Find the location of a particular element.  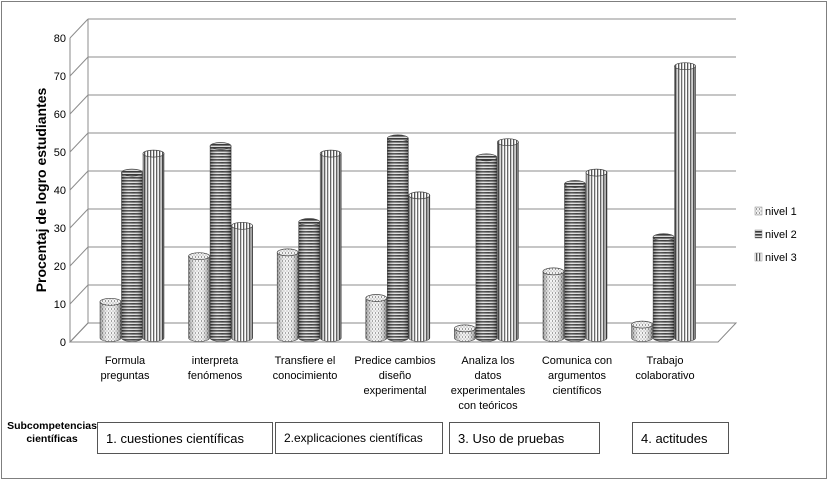

legend-item-nivel3: nivel 3 is located at coordinates (775, 258).